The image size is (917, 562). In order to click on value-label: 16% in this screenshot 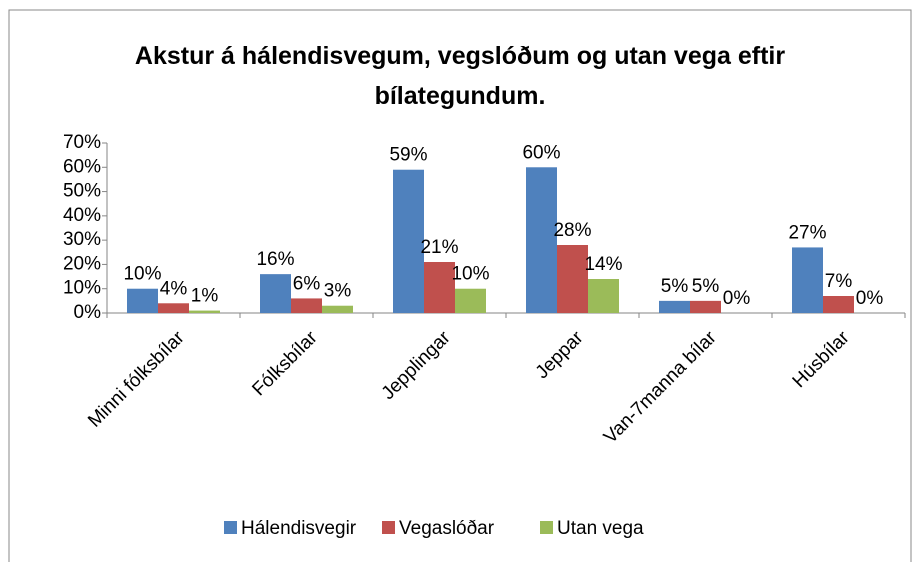, I will do `click(275, 259)`.